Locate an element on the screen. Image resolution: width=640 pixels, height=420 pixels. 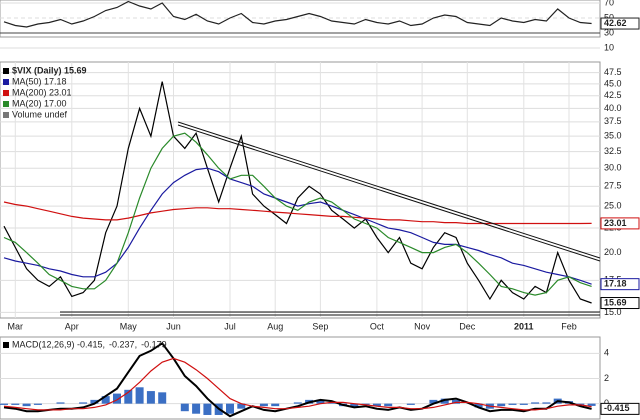
x-tick-label: Nov is located at coordinates (422, 326).